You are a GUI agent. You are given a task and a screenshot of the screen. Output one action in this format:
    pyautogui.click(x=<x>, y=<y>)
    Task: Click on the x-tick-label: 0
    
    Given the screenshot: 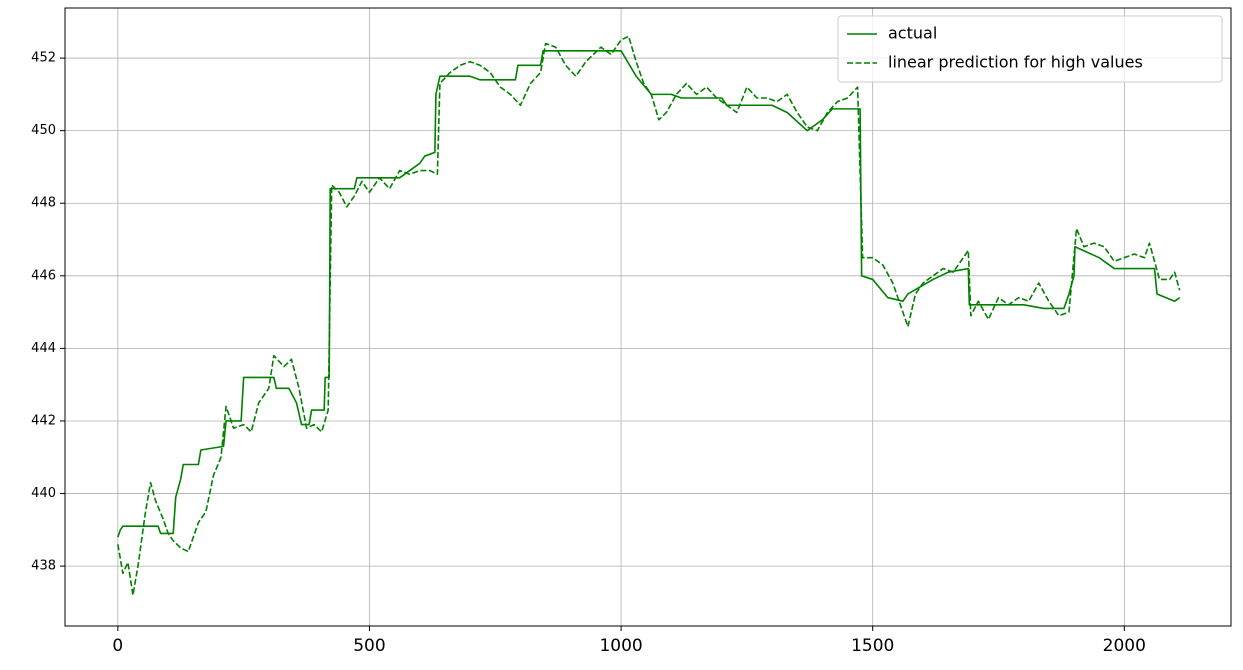 What is the action you would take?
    pyautogui.click(x=117, y=646)
    